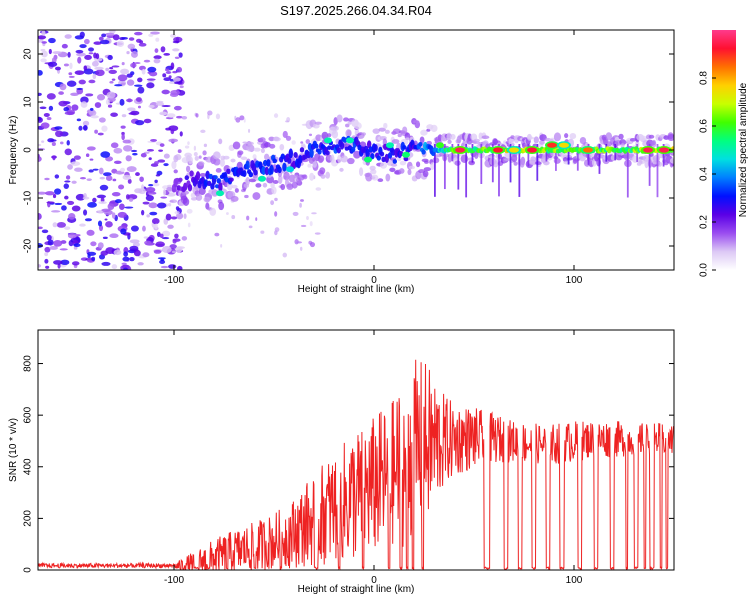  I want to click on spectrogram-y-tick-label: -10, so click(28, 197).